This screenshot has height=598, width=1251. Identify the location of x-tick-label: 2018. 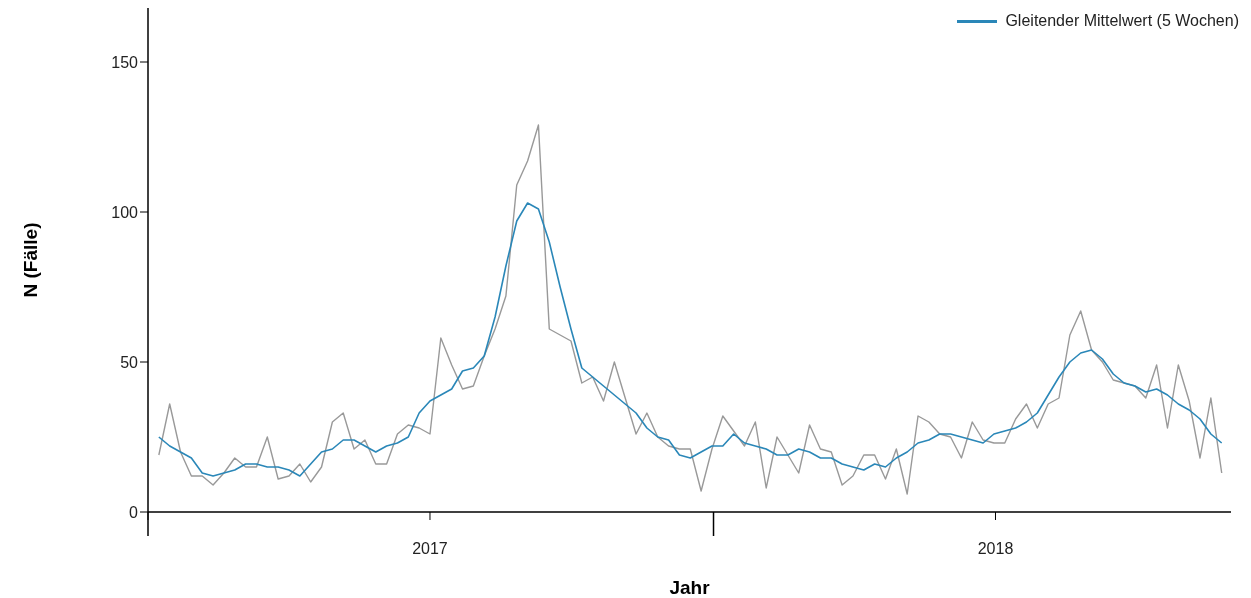
(995, 548).